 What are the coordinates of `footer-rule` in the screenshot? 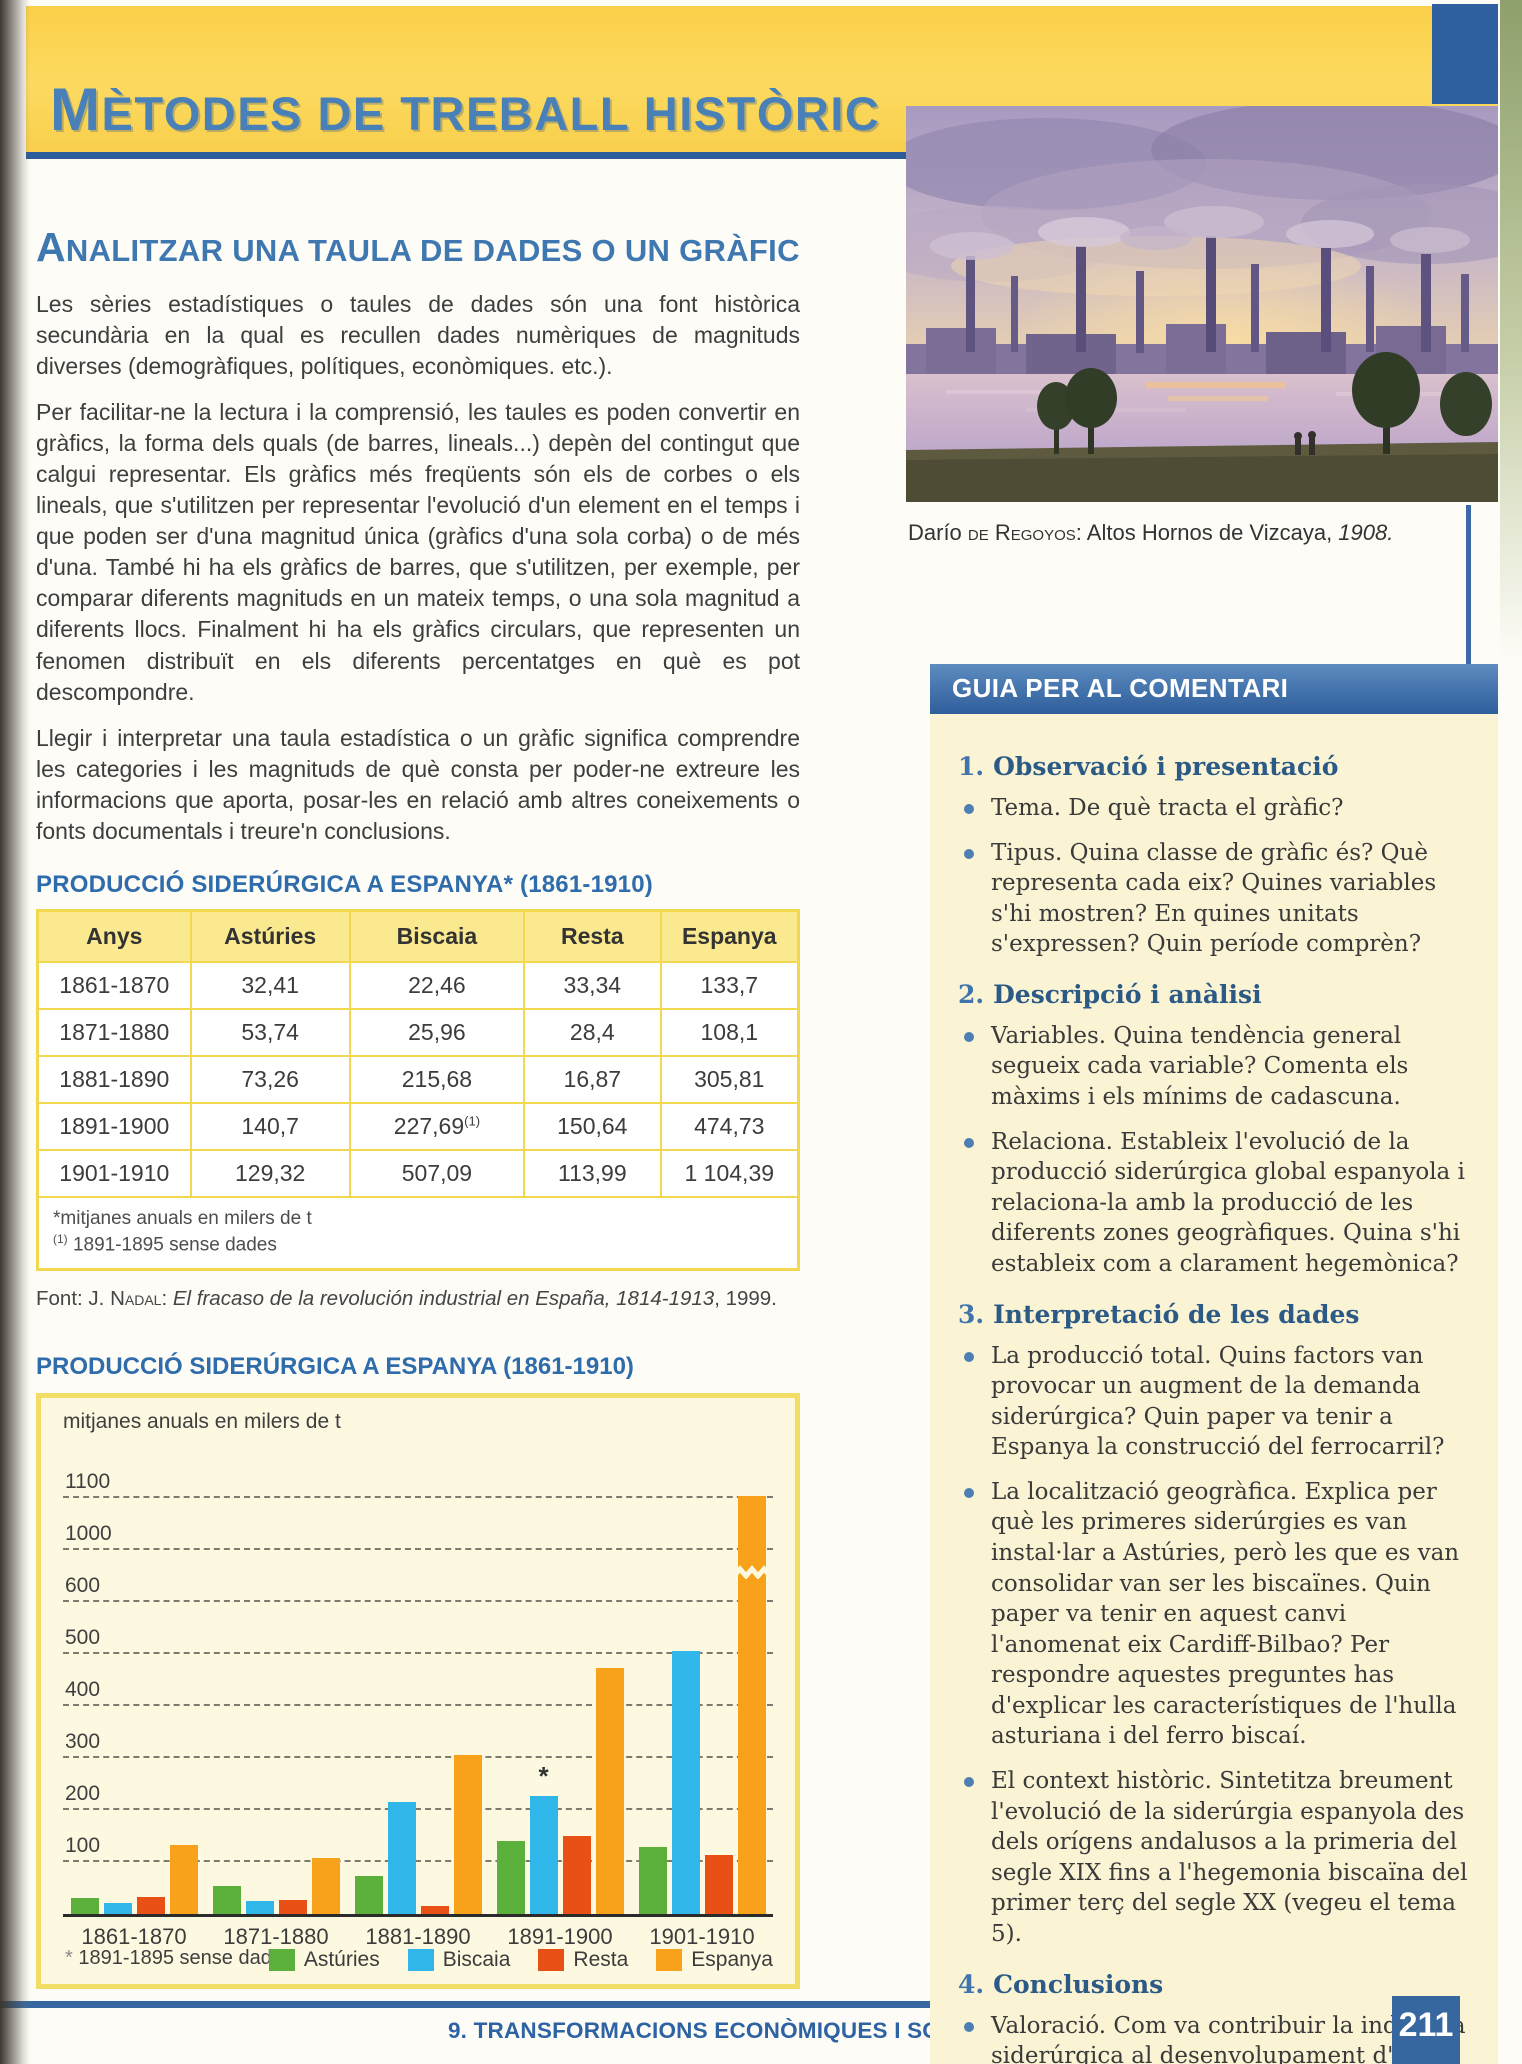 It's located at (731, 2004).